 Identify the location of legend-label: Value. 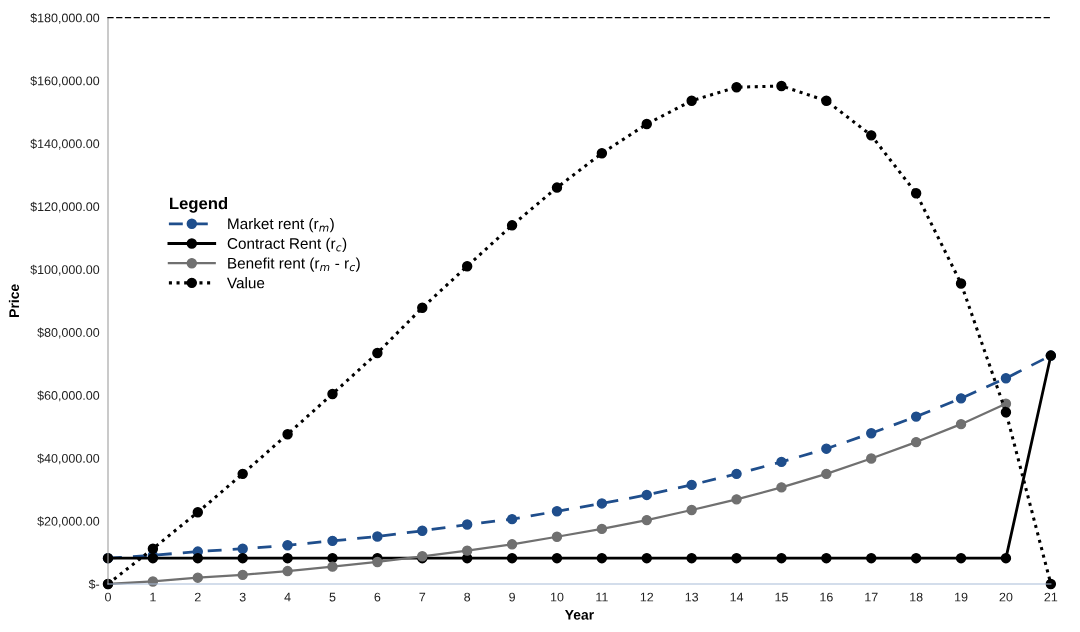
(246, 283).